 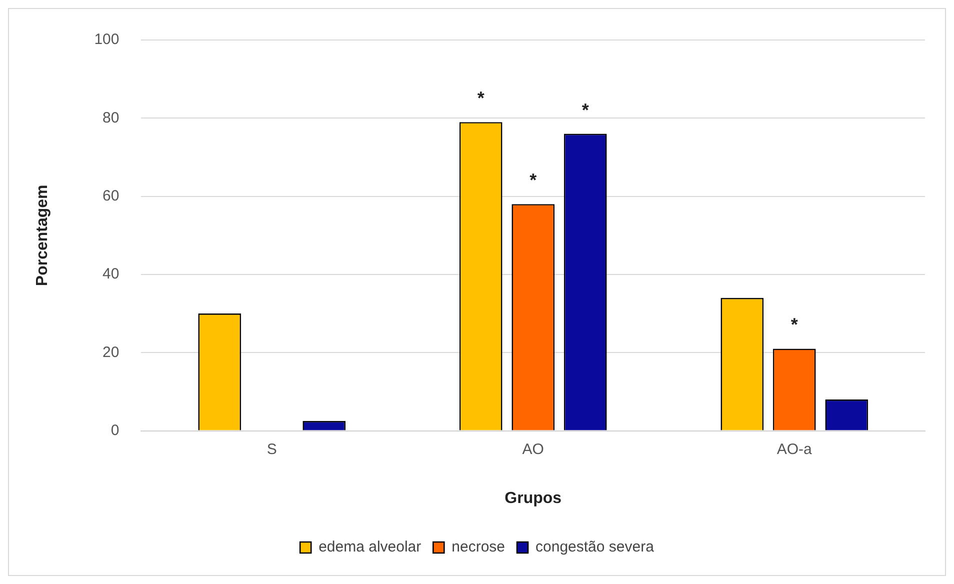 What do you see at coordinates (111, 352) in the screenshot?
I see `y-tick-label: 20` at bounding box center [111, 352].